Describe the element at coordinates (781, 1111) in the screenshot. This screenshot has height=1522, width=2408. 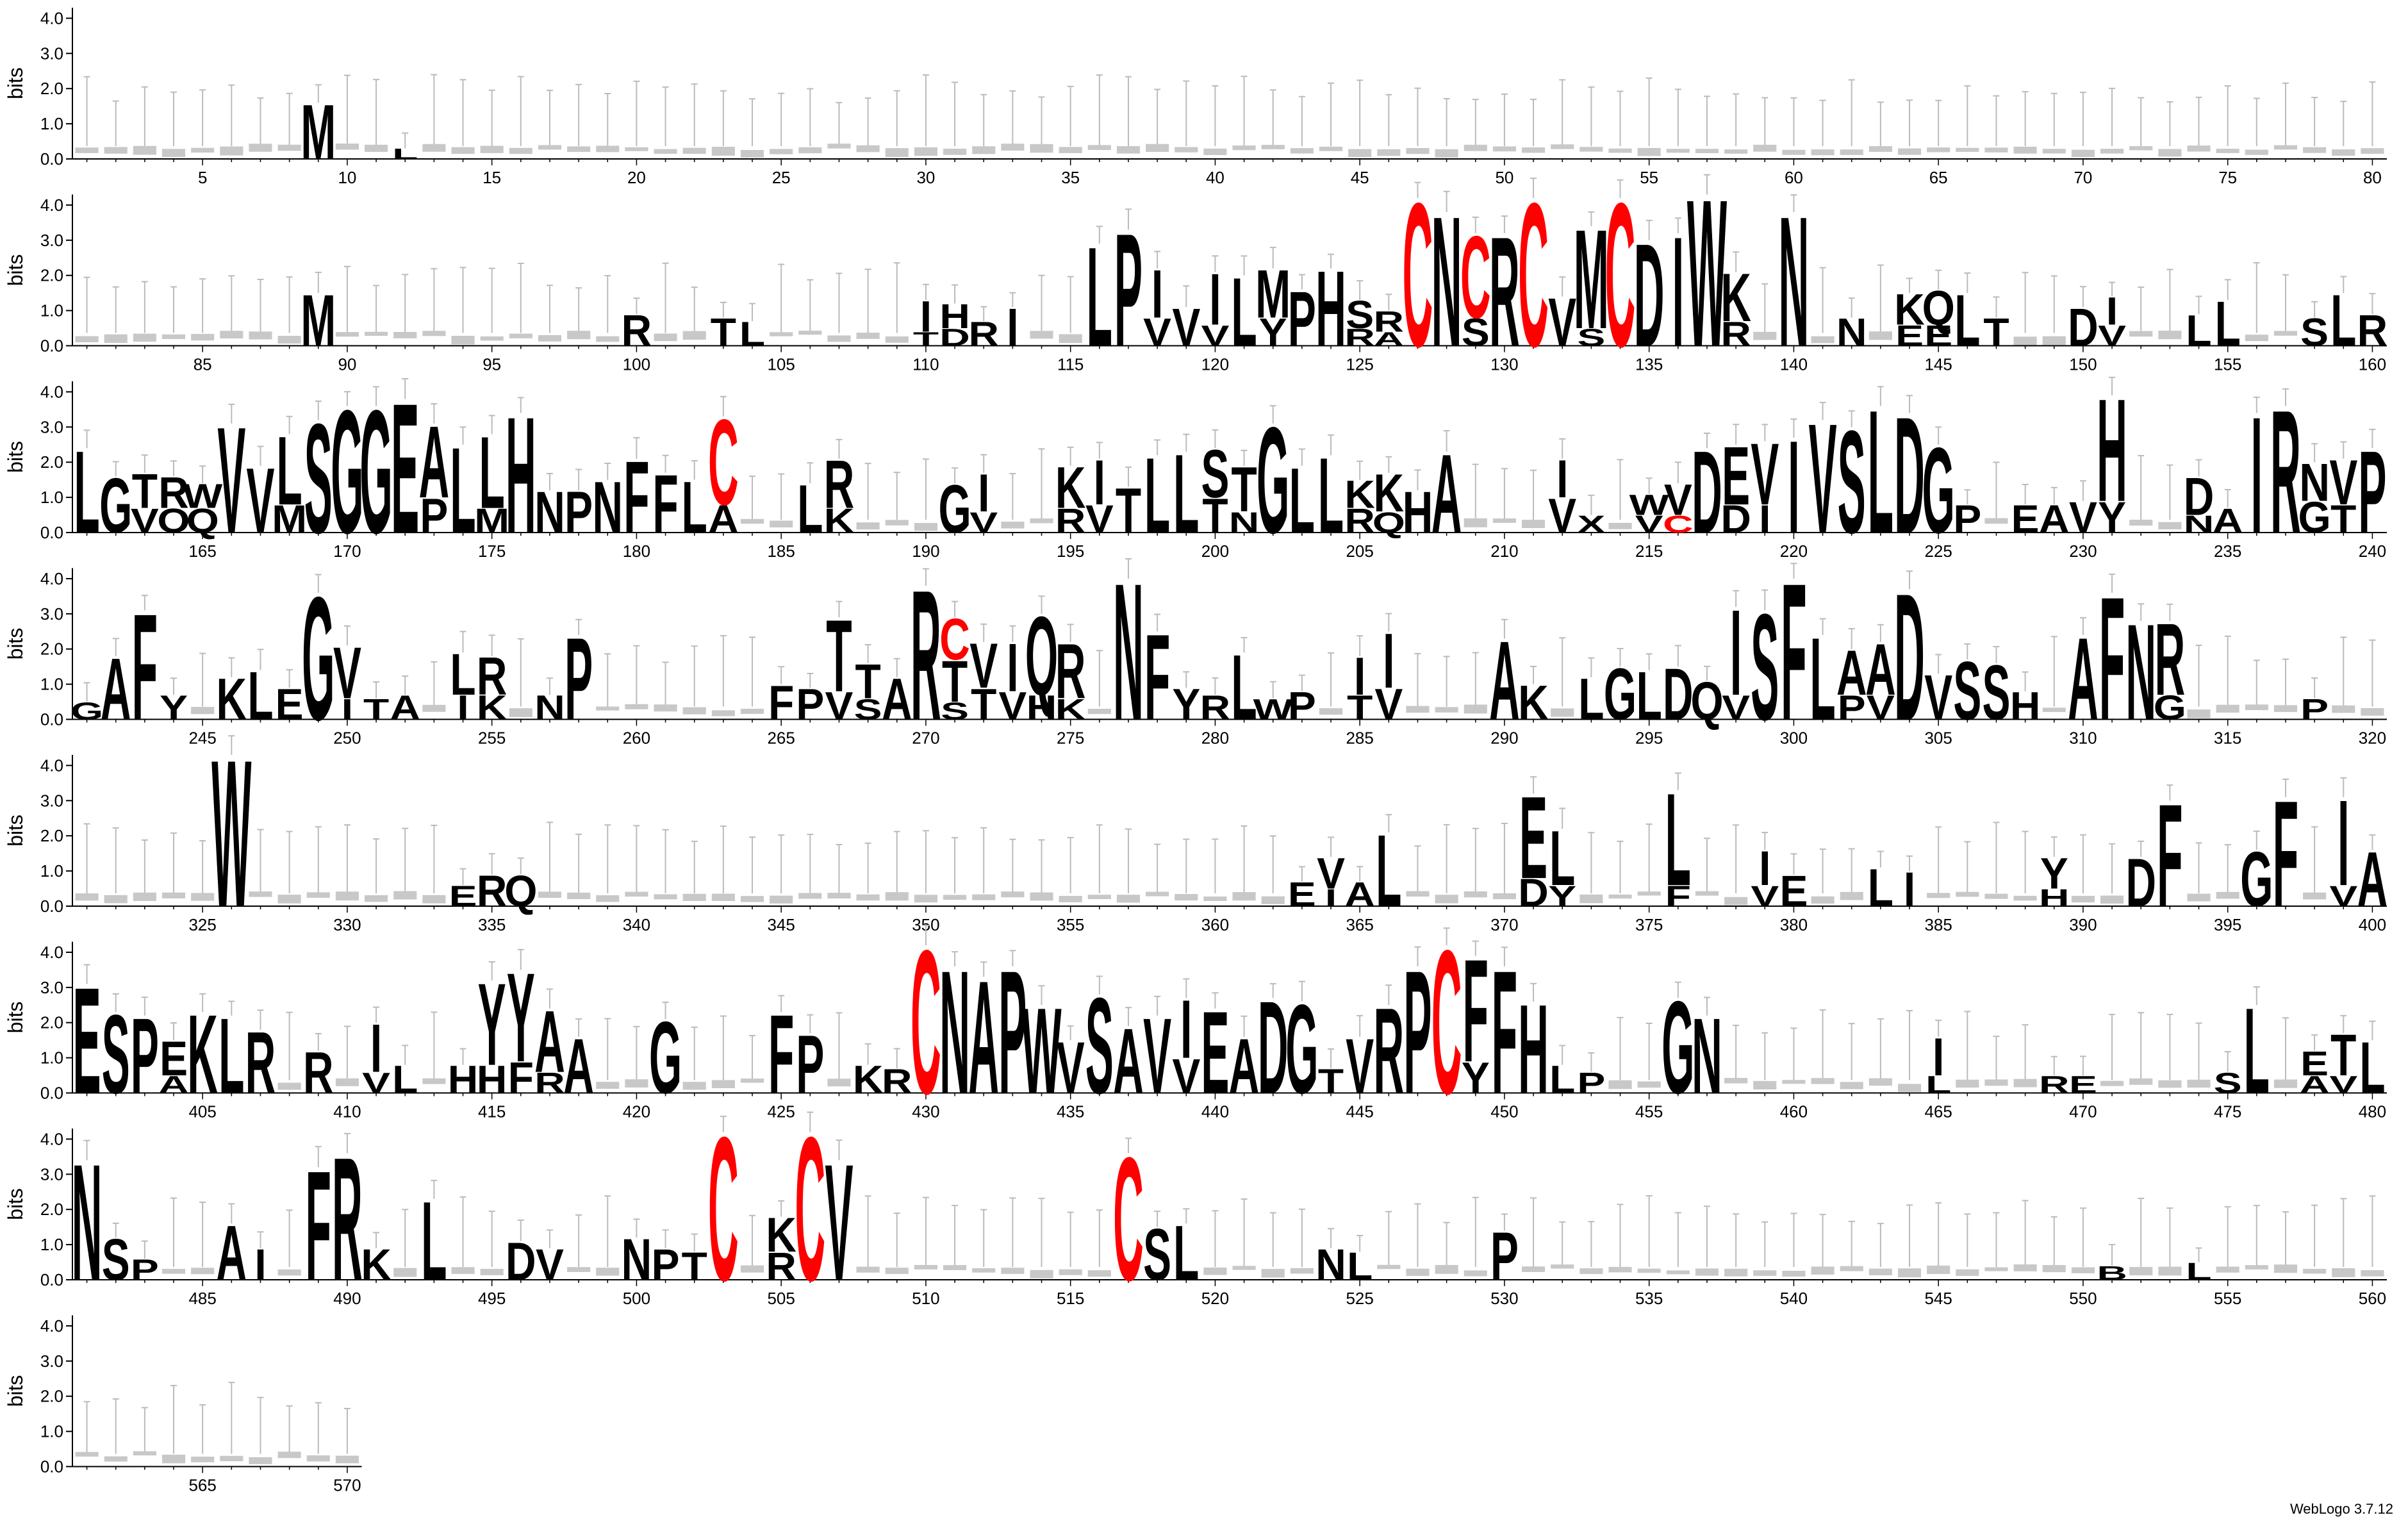
I see `x-tick-label: 425` at that location.